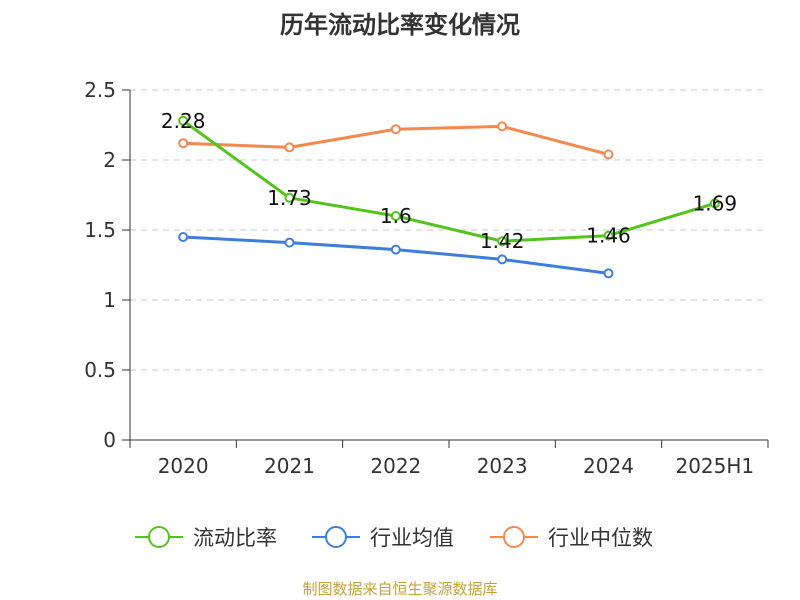  I want to click on legend-item: 行业均值, so click(383, 538).